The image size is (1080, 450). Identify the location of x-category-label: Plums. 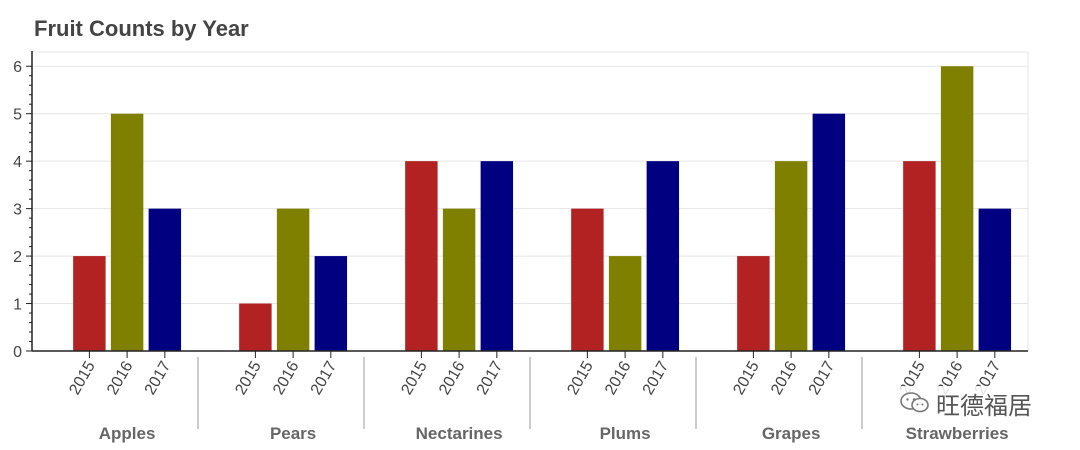
(625, 433).